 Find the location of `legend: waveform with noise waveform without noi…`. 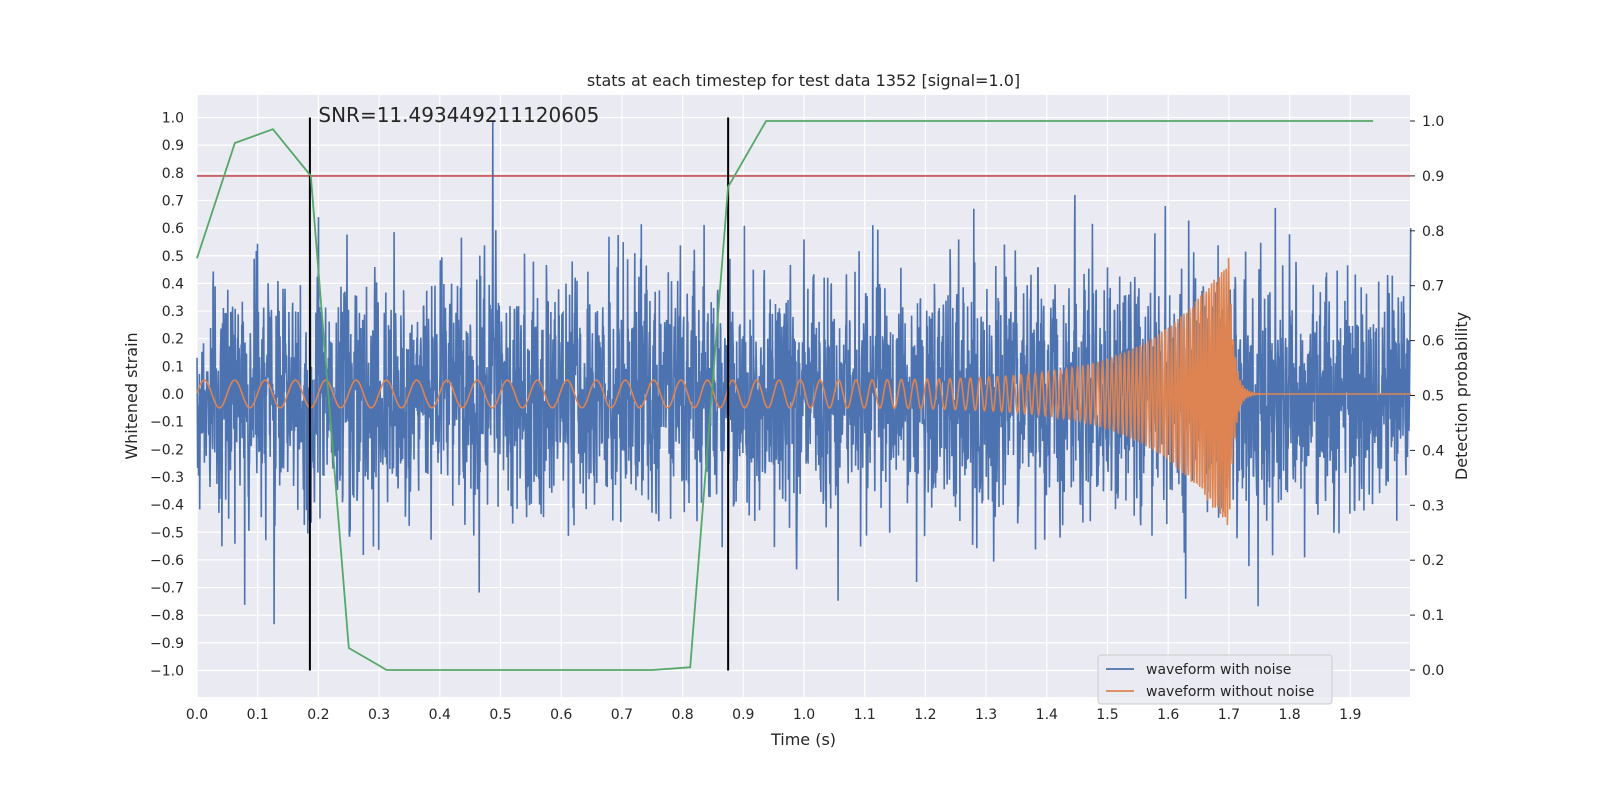

legend: waveform with noise waveform without noi… is located at coordinates (1215, 679).